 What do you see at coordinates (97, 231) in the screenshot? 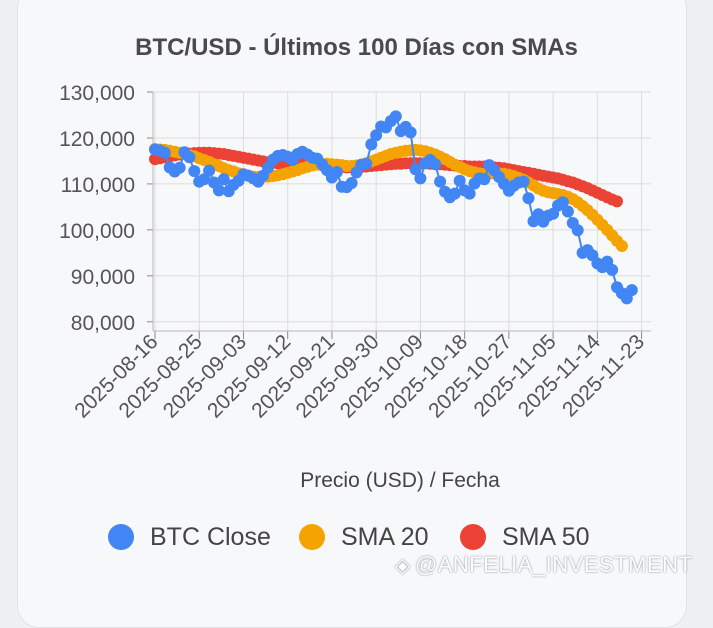
I see `y-tick-label: 100,000` at bounding box center [97, 231].